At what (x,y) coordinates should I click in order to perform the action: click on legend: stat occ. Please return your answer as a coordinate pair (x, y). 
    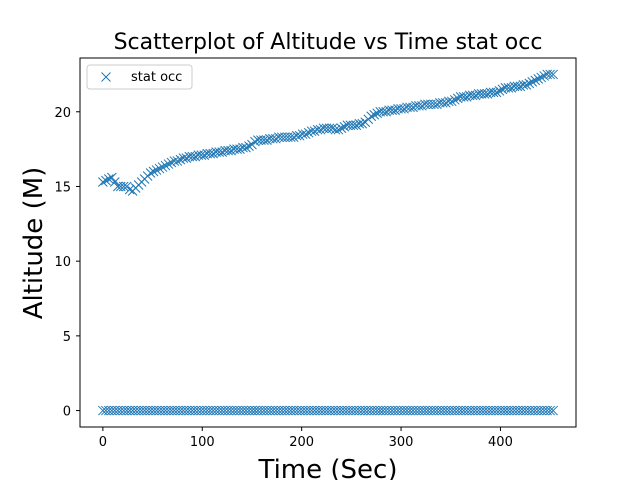
    Looking at the image, I should click on (139, 77).